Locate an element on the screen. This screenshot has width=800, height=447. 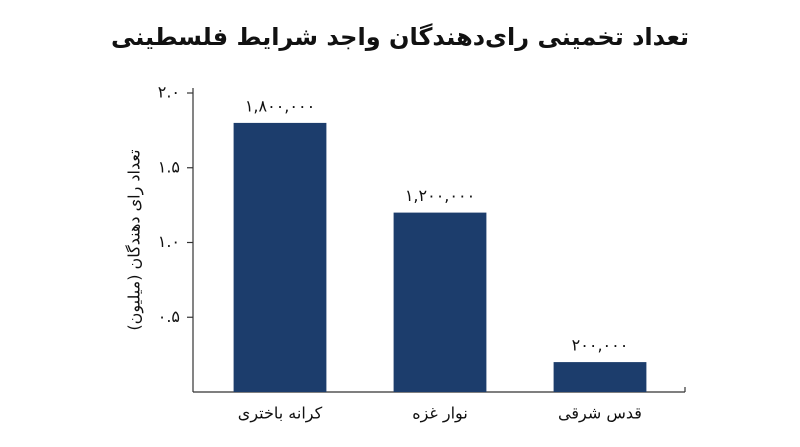
y-axis-label: تعداد رای دهندگان (میلیون) is located at coordinates (135, 239).